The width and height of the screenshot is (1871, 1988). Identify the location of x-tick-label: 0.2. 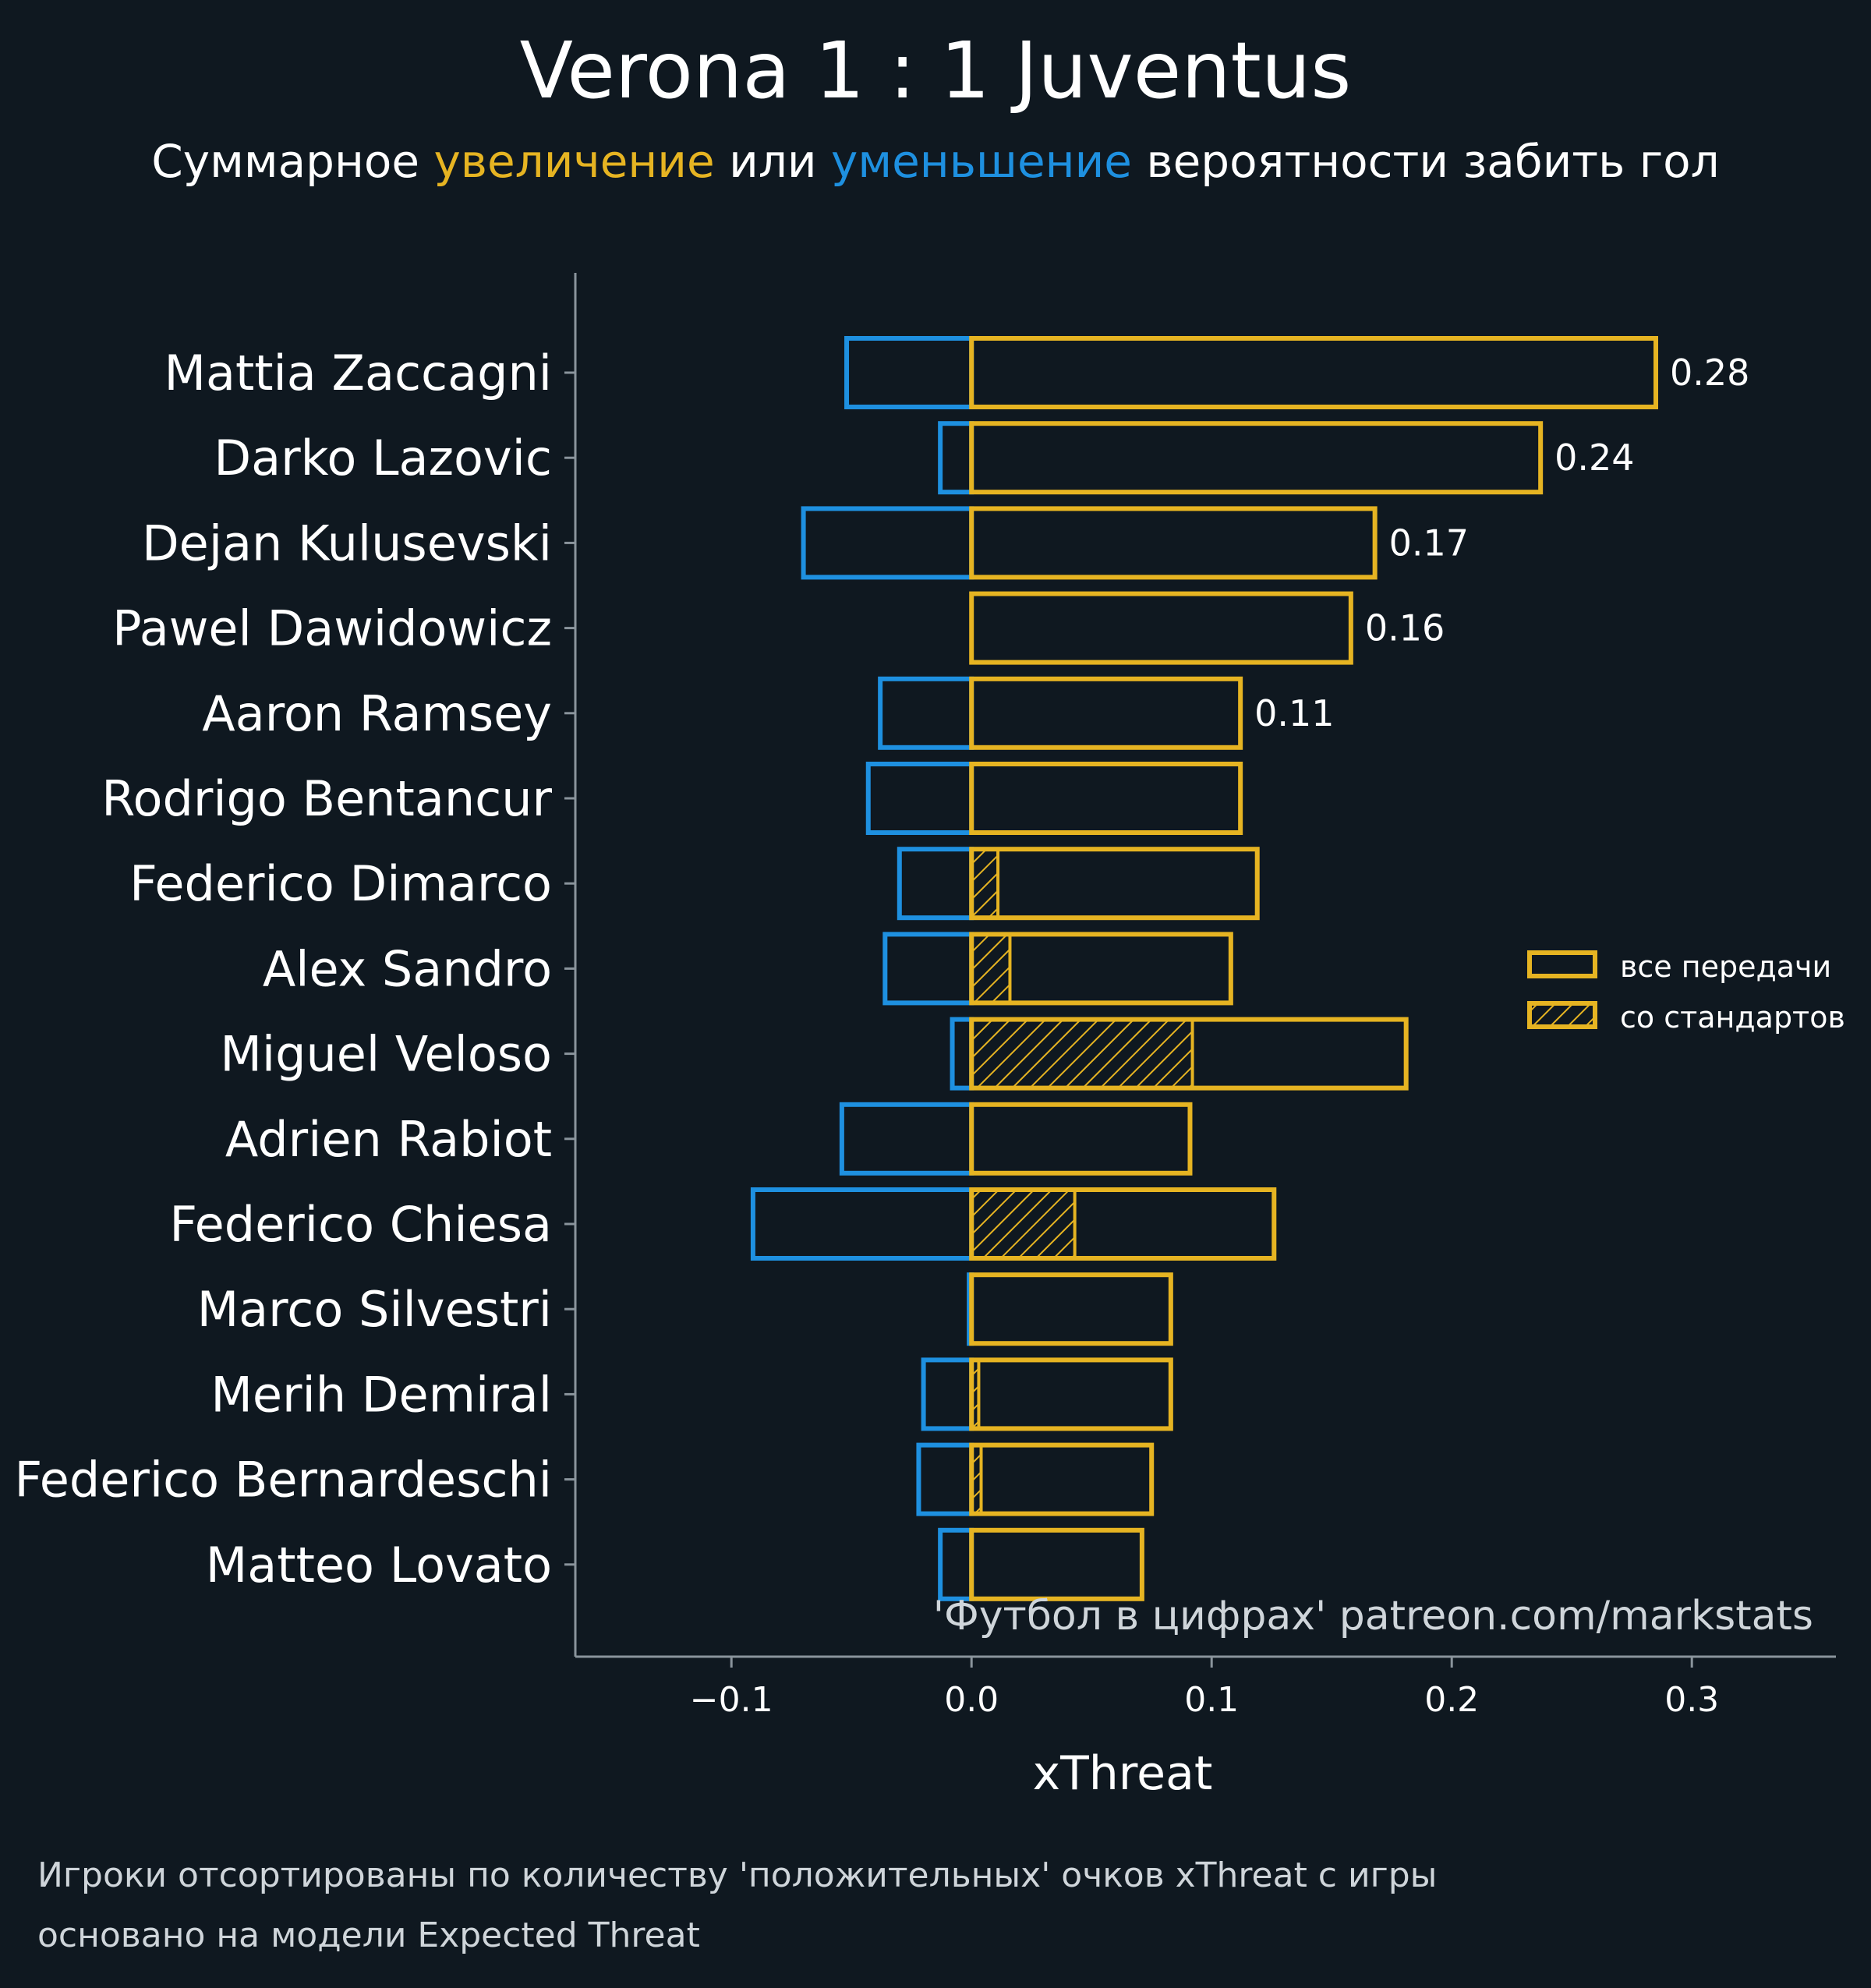
(1451, 1700).